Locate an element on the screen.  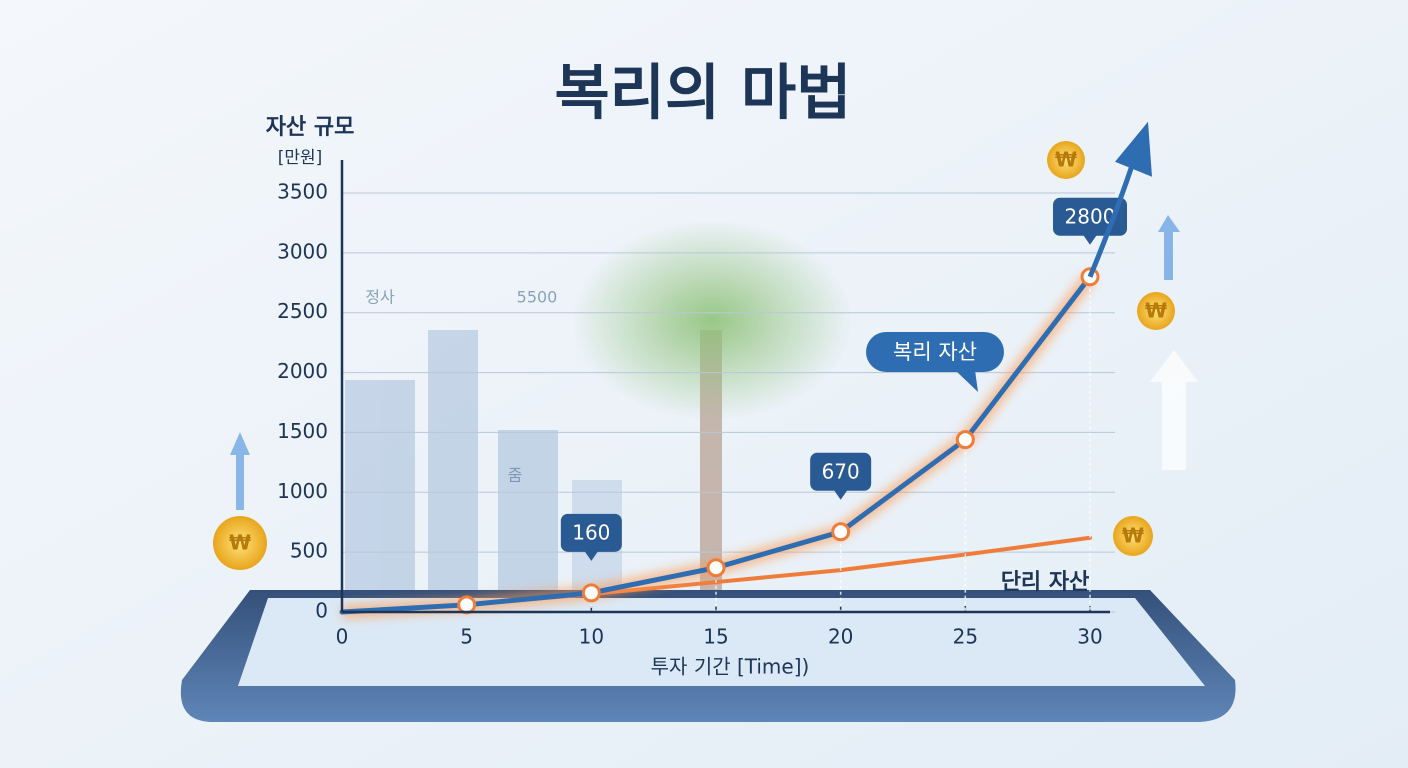
y-tick-label: 2500 is located at coordinates (302, 311).